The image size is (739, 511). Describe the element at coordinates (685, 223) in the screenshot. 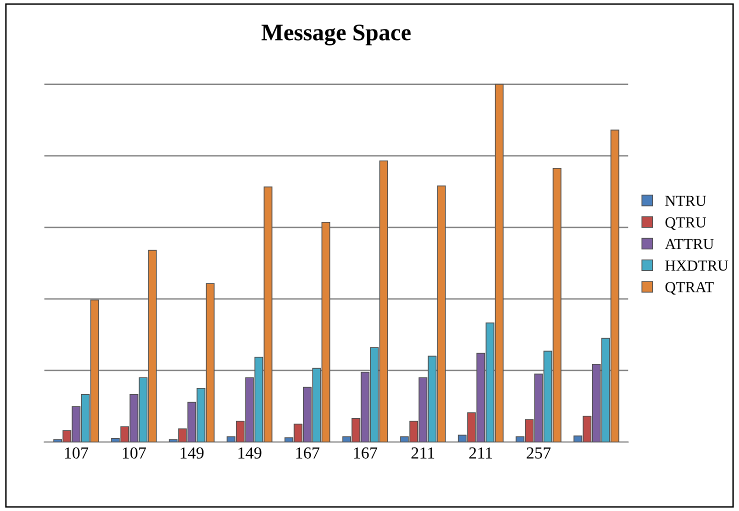

I see `legend-label: QTRU` at that location.